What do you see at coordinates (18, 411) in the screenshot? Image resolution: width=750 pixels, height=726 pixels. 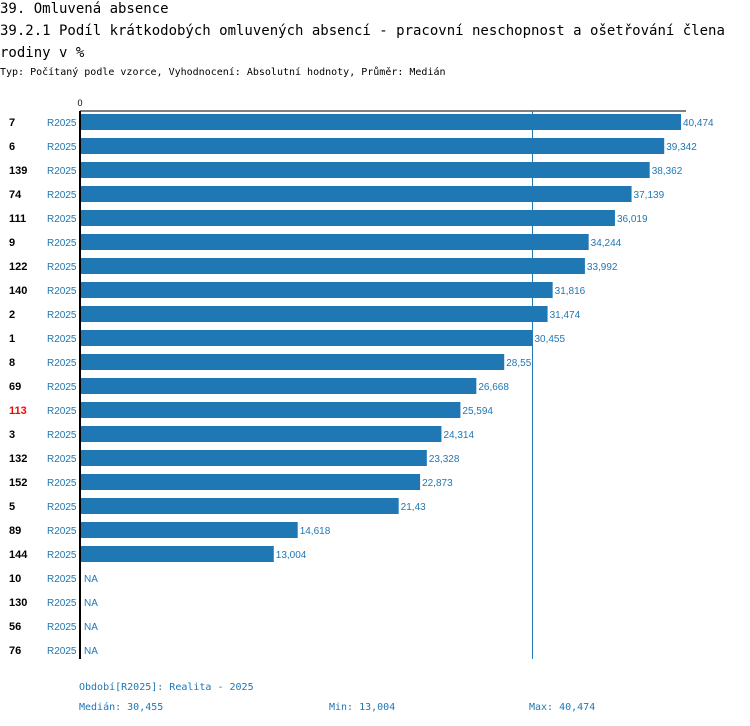 I see `category-label: 113` at bounding box center [18, 411].